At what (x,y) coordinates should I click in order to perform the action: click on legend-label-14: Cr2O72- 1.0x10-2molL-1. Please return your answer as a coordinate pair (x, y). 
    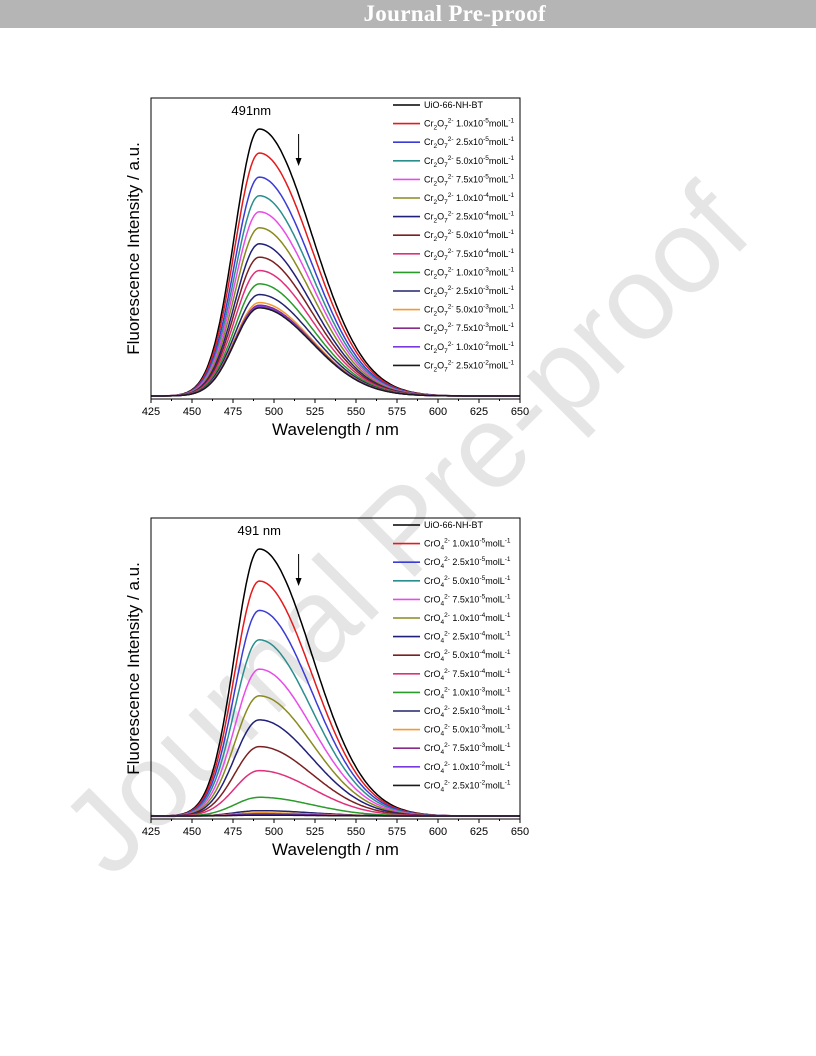
    Looking at the image, I should click on (469, 348).